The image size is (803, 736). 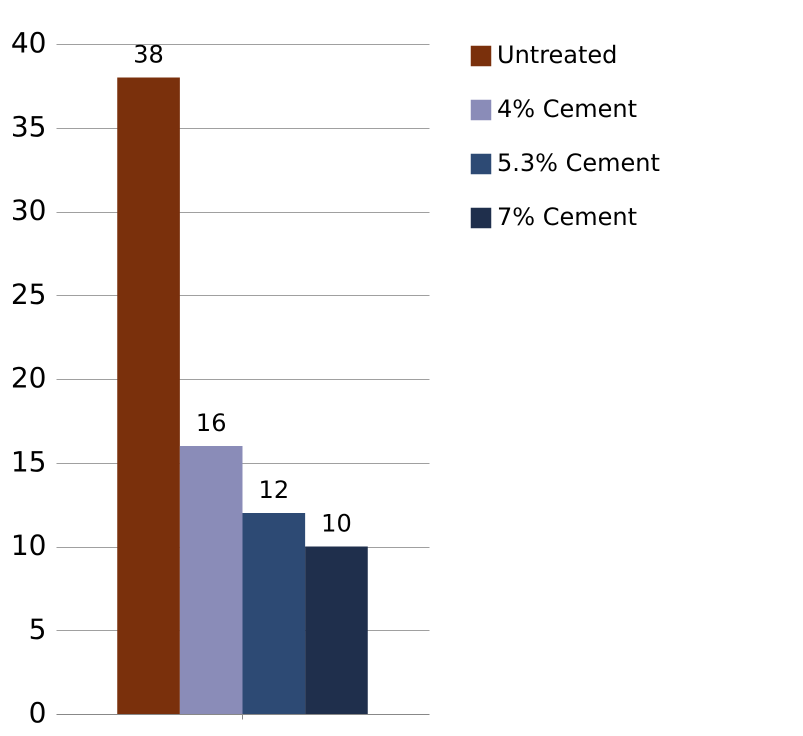 I want to click on y-tick-label: 30, so click(x=28, y=210).